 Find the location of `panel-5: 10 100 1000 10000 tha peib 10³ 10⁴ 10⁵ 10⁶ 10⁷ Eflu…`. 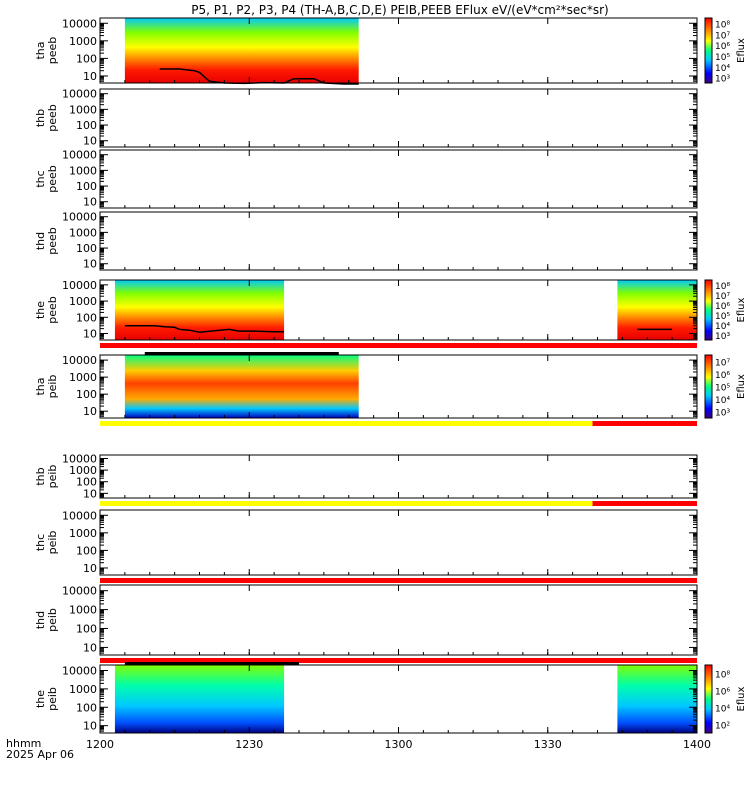

panel-5: 10 100 1000 10000 tha peib 10³ 10⁴ 10⁵ 10⁶ 10⁷ Eflu… is located at coordinates (390, 389).